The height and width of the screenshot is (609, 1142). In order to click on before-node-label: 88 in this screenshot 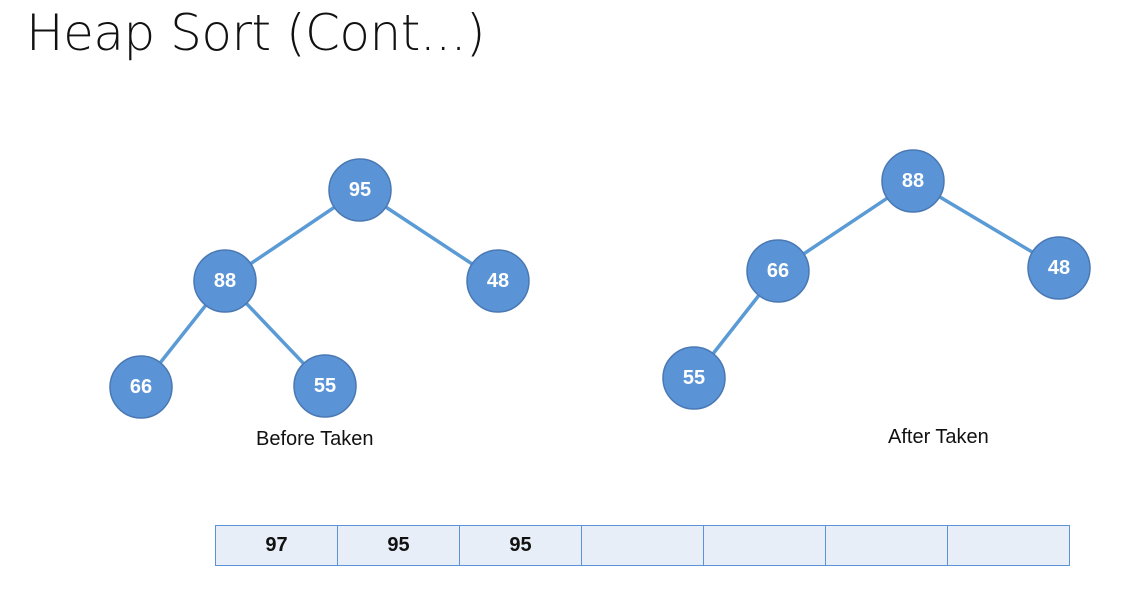, I will do `click(225, 281)`.